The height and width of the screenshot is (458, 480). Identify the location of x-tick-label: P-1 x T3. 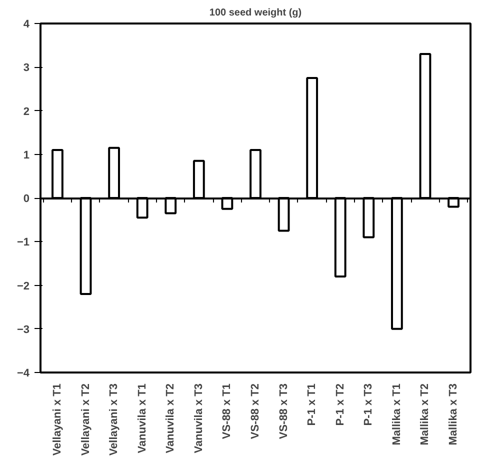
(368, 404).